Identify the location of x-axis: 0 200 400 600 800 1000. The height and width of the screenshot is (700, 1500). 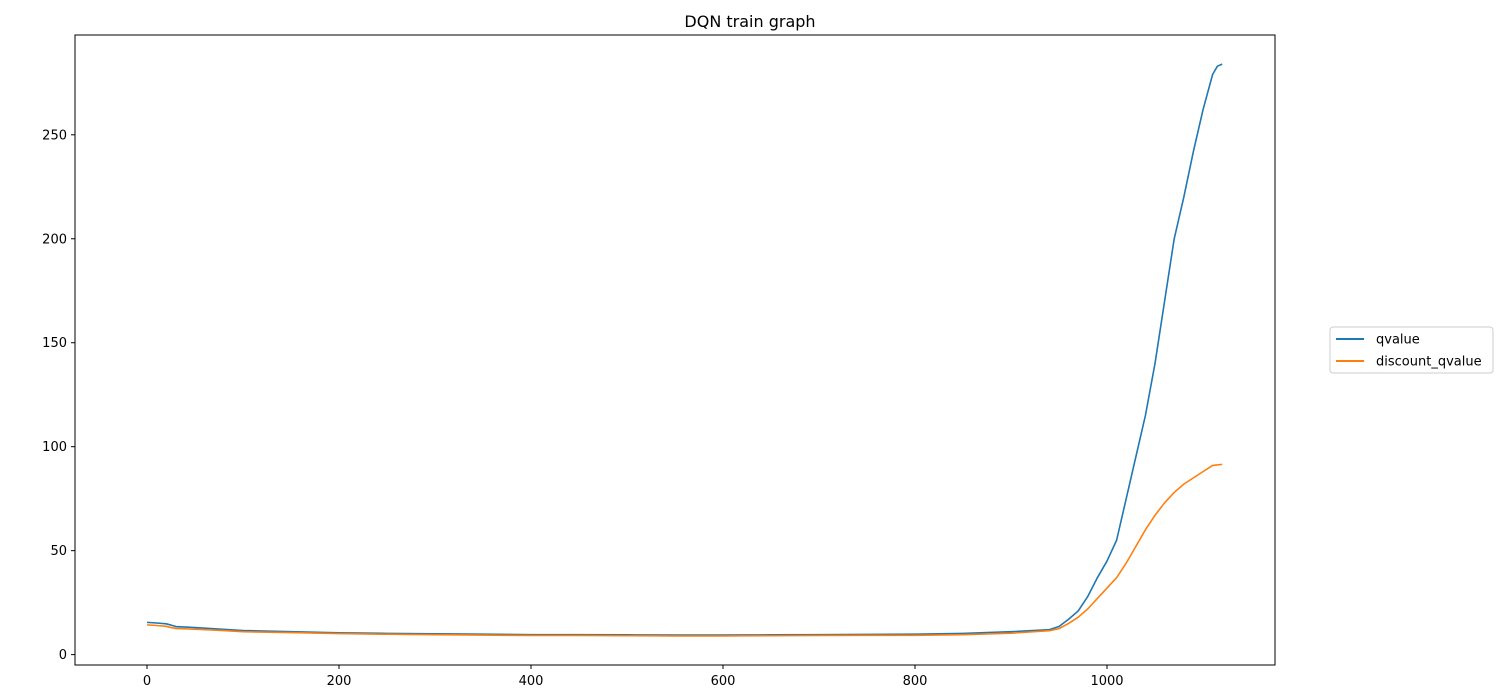
(633, 677).